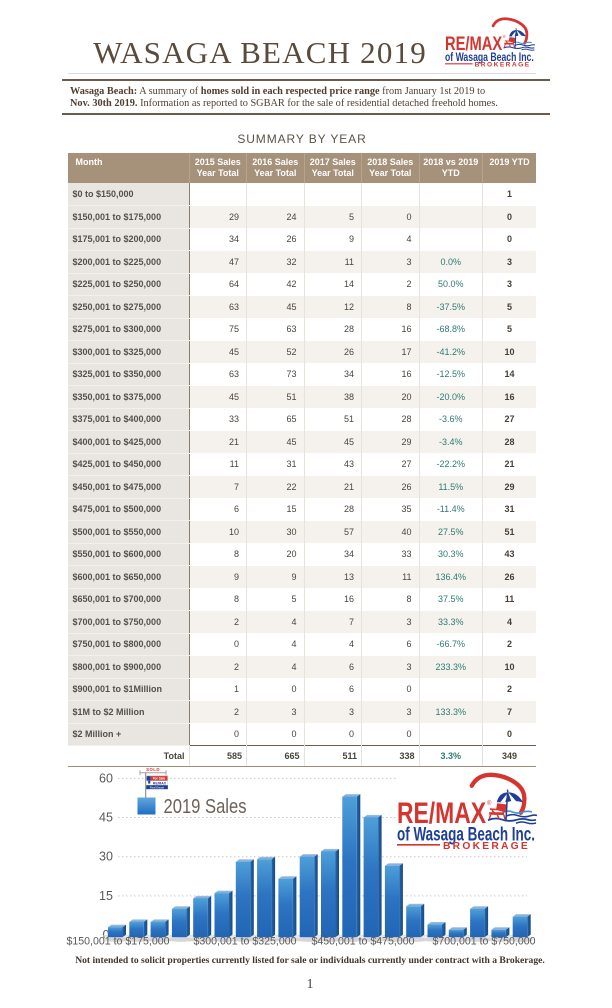 Image resolution: width=612 pixels, height=1008 pixels. I want to click on svg-text: 2019 Sales, so click(205, 807).